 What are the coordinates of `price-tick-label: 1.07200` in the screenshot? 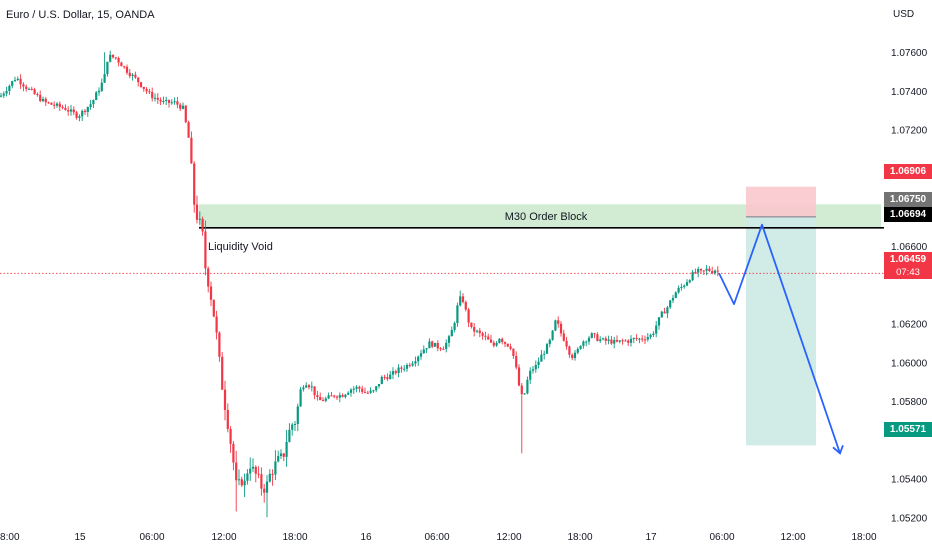 It's located at (909, 131).